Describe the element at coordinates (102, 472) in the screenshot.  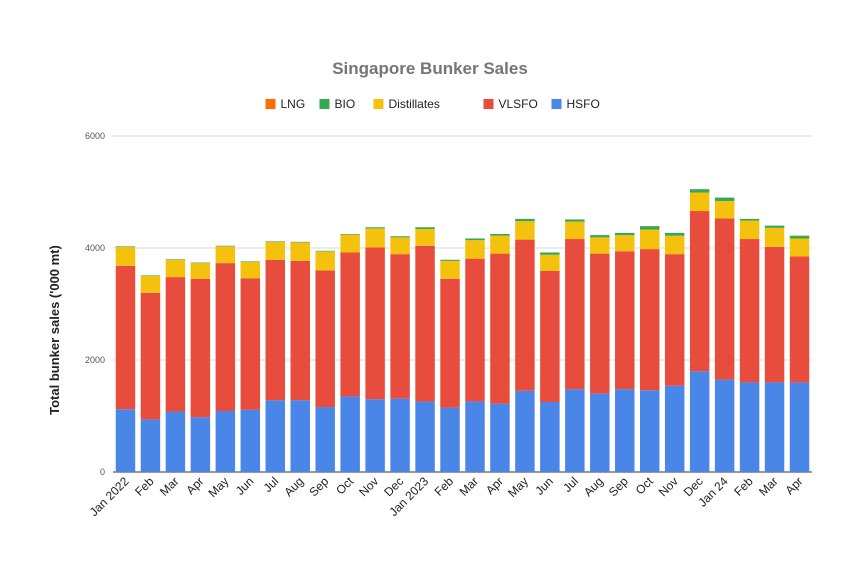
I see `y-tick-label: 0` at that location.